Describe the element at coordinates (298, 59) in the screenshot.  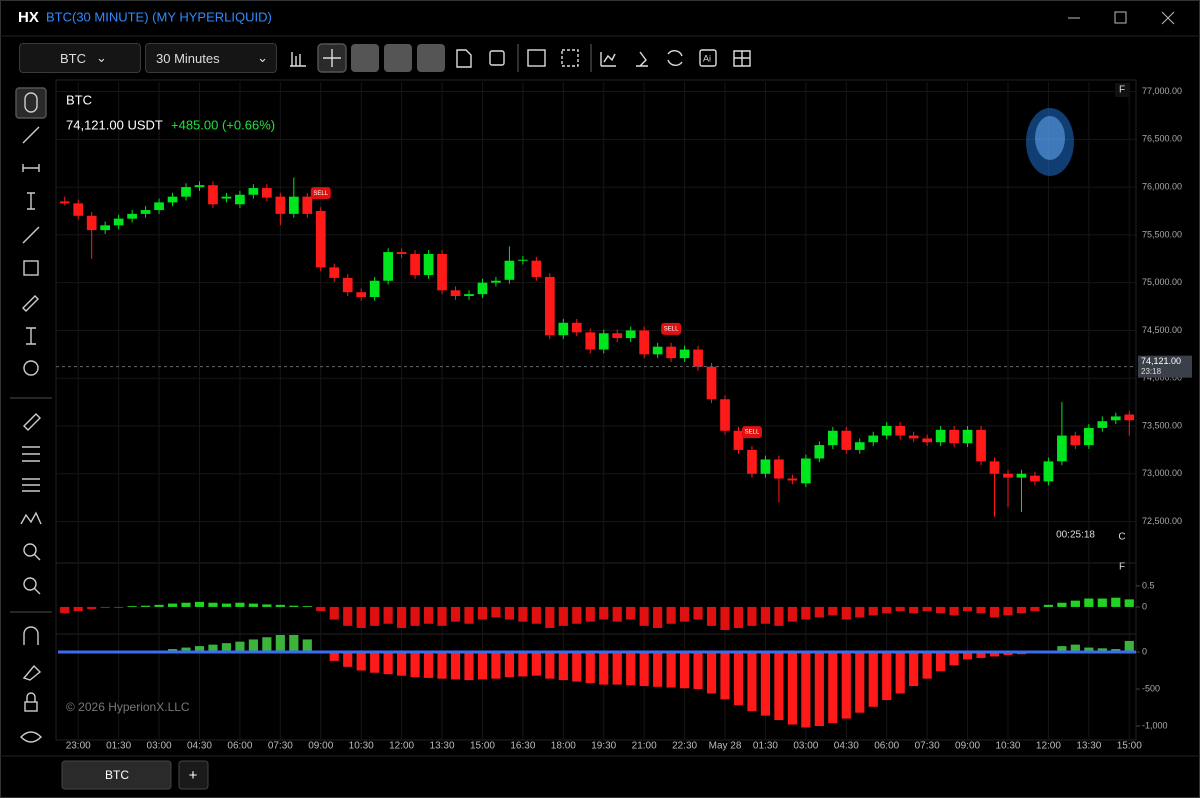
I see `indicators-icon` at that location.